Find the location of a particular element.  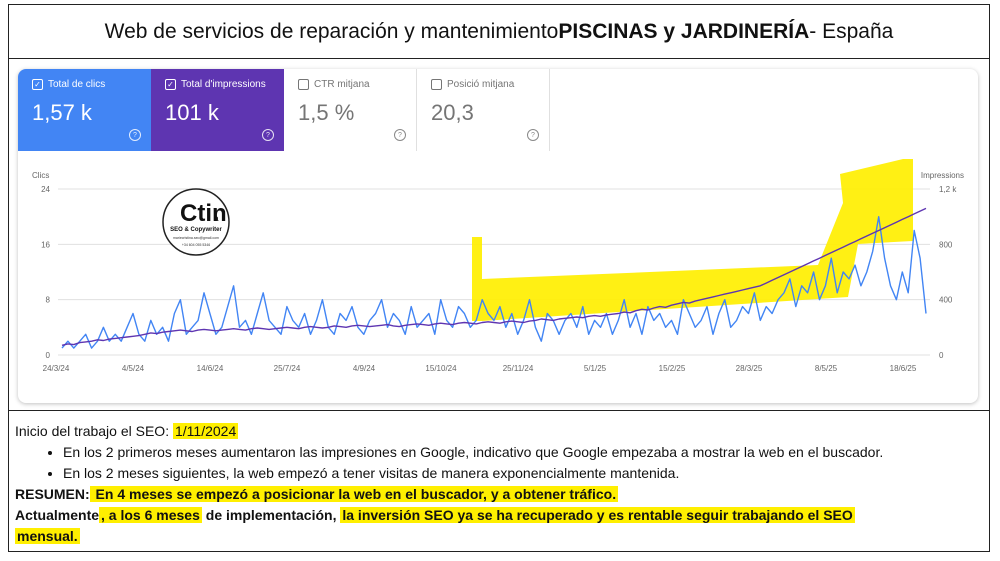

right-tick-label: 1,2 k is located at coordinates (948, 189).